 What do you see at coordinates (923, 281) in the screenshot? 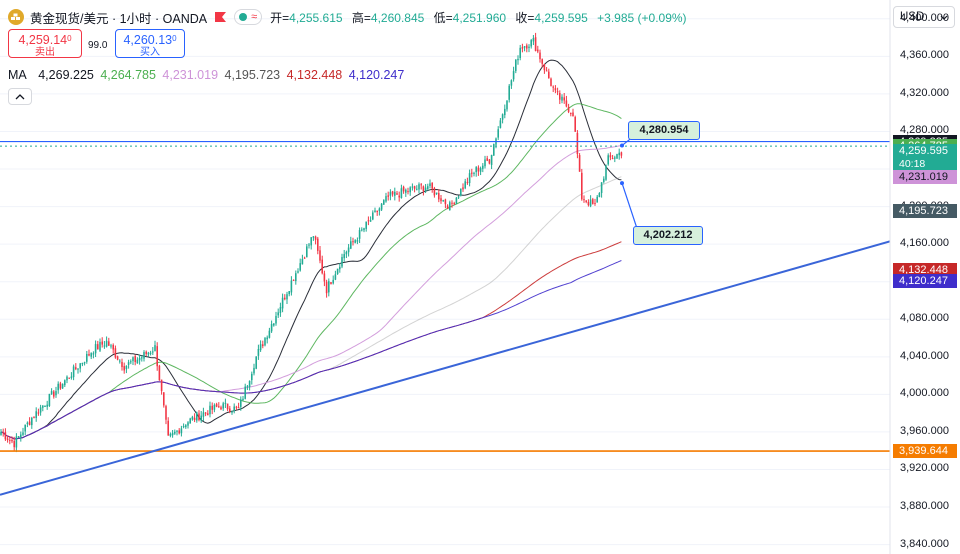
I see `price-tag-value: 4,120.247` at bounding box center [923, 281].